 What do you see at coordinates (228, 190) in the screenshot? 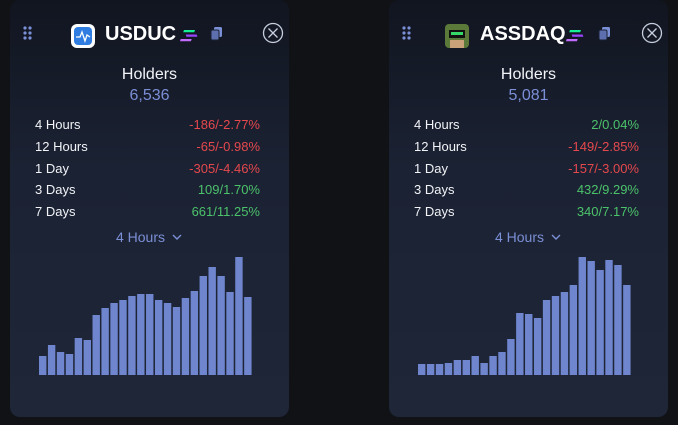
I see `period-change: 109/1.70%` at bounding box center [228, 190].